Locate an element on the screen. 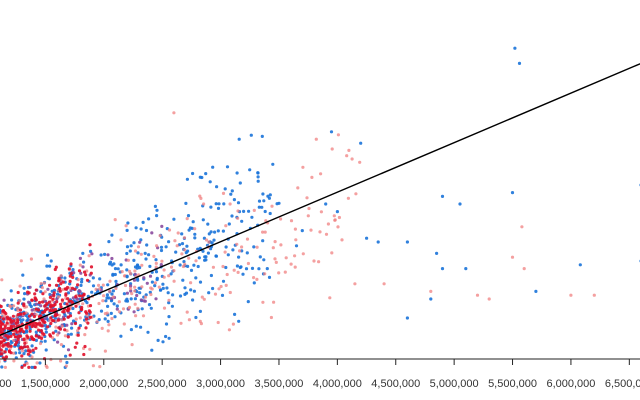  x-tick-label: 5,500,000 is located at coordinates (512, 384).